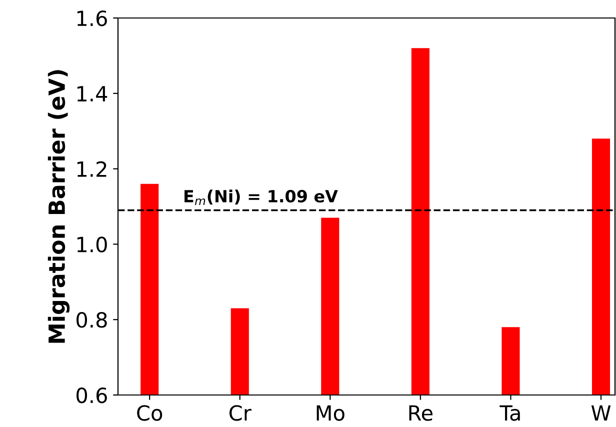 The height and width of the screenshot is (427, 616). I want to click on x-tick-label: Cr, so click(240, 413).